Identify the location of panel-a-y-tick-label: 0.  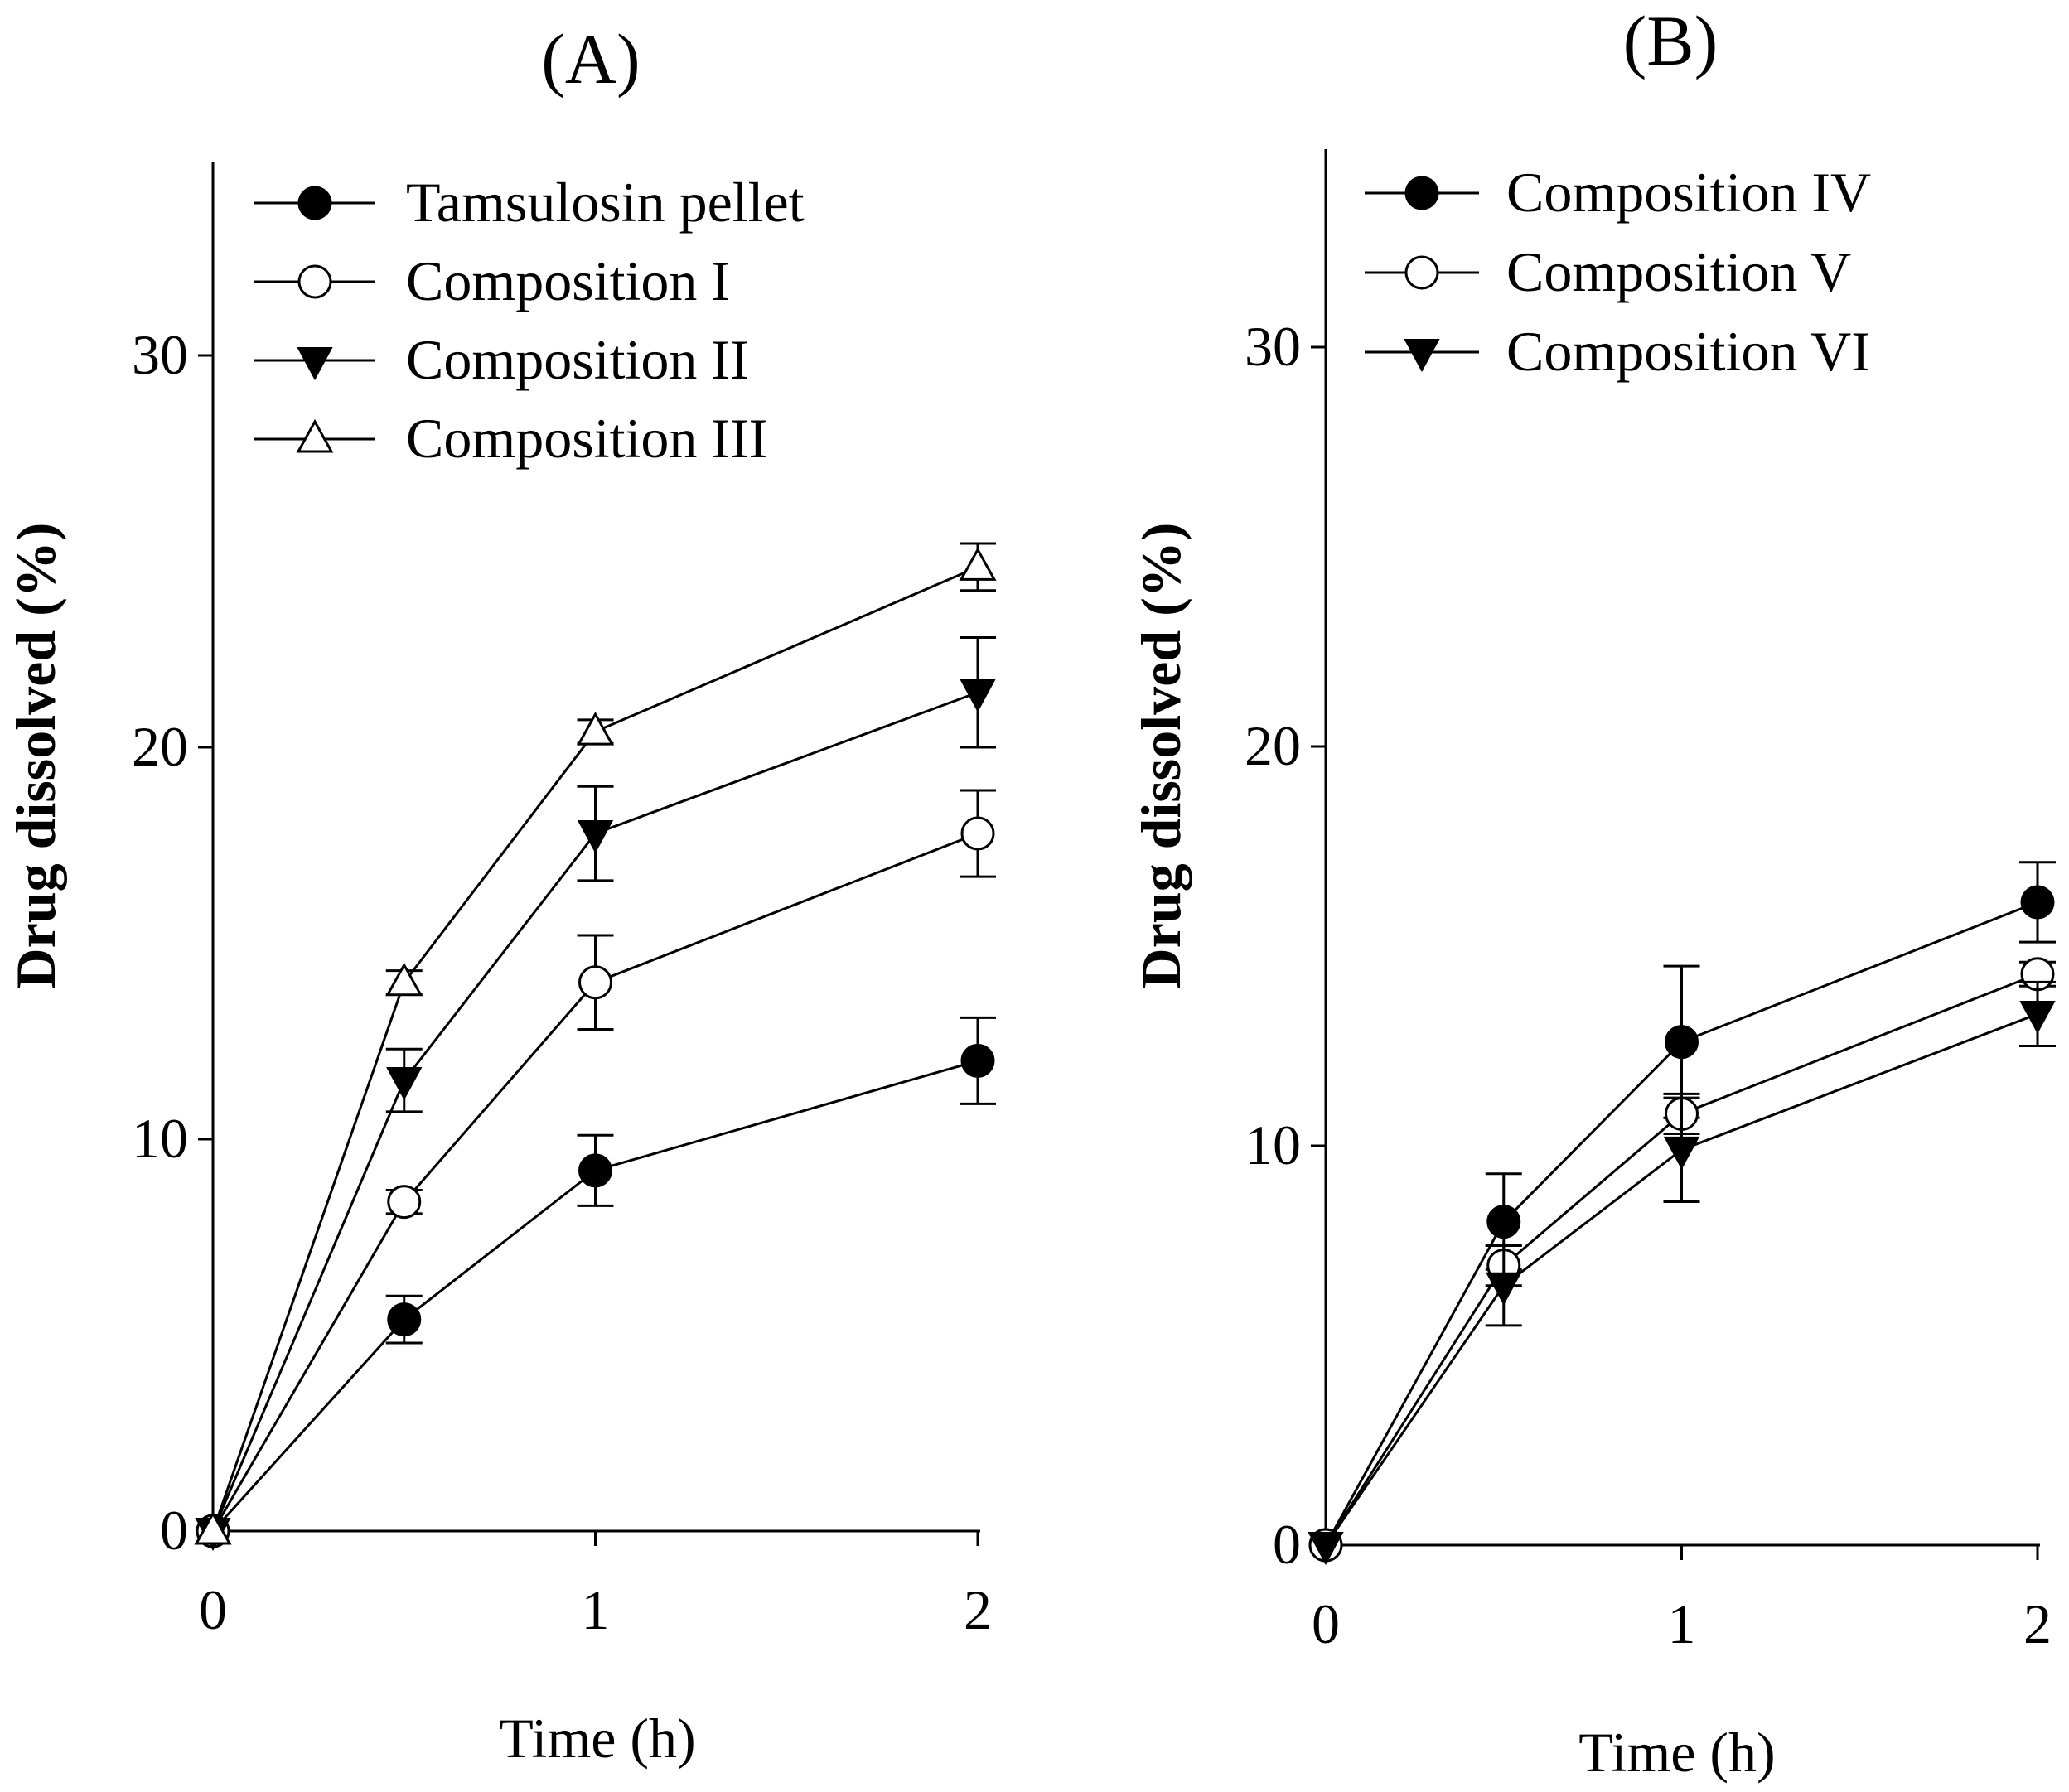
(174, 1530).